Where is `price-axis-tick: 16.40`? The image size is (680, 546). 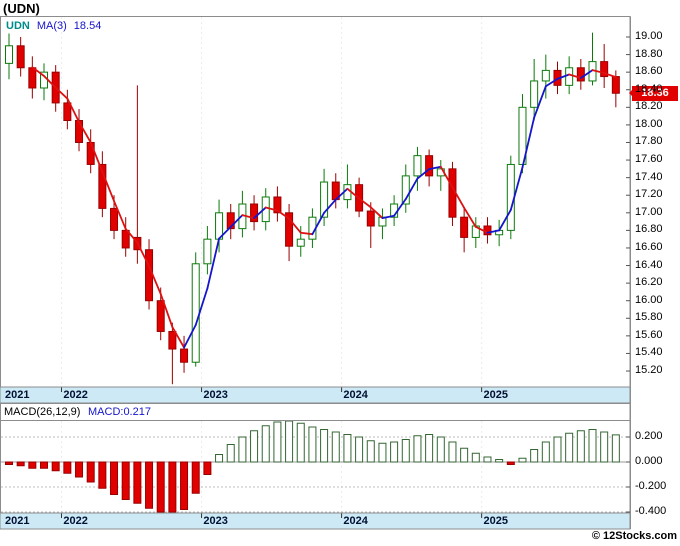 price-axis-tick: 16.40 is located at coordinates (649, 264).